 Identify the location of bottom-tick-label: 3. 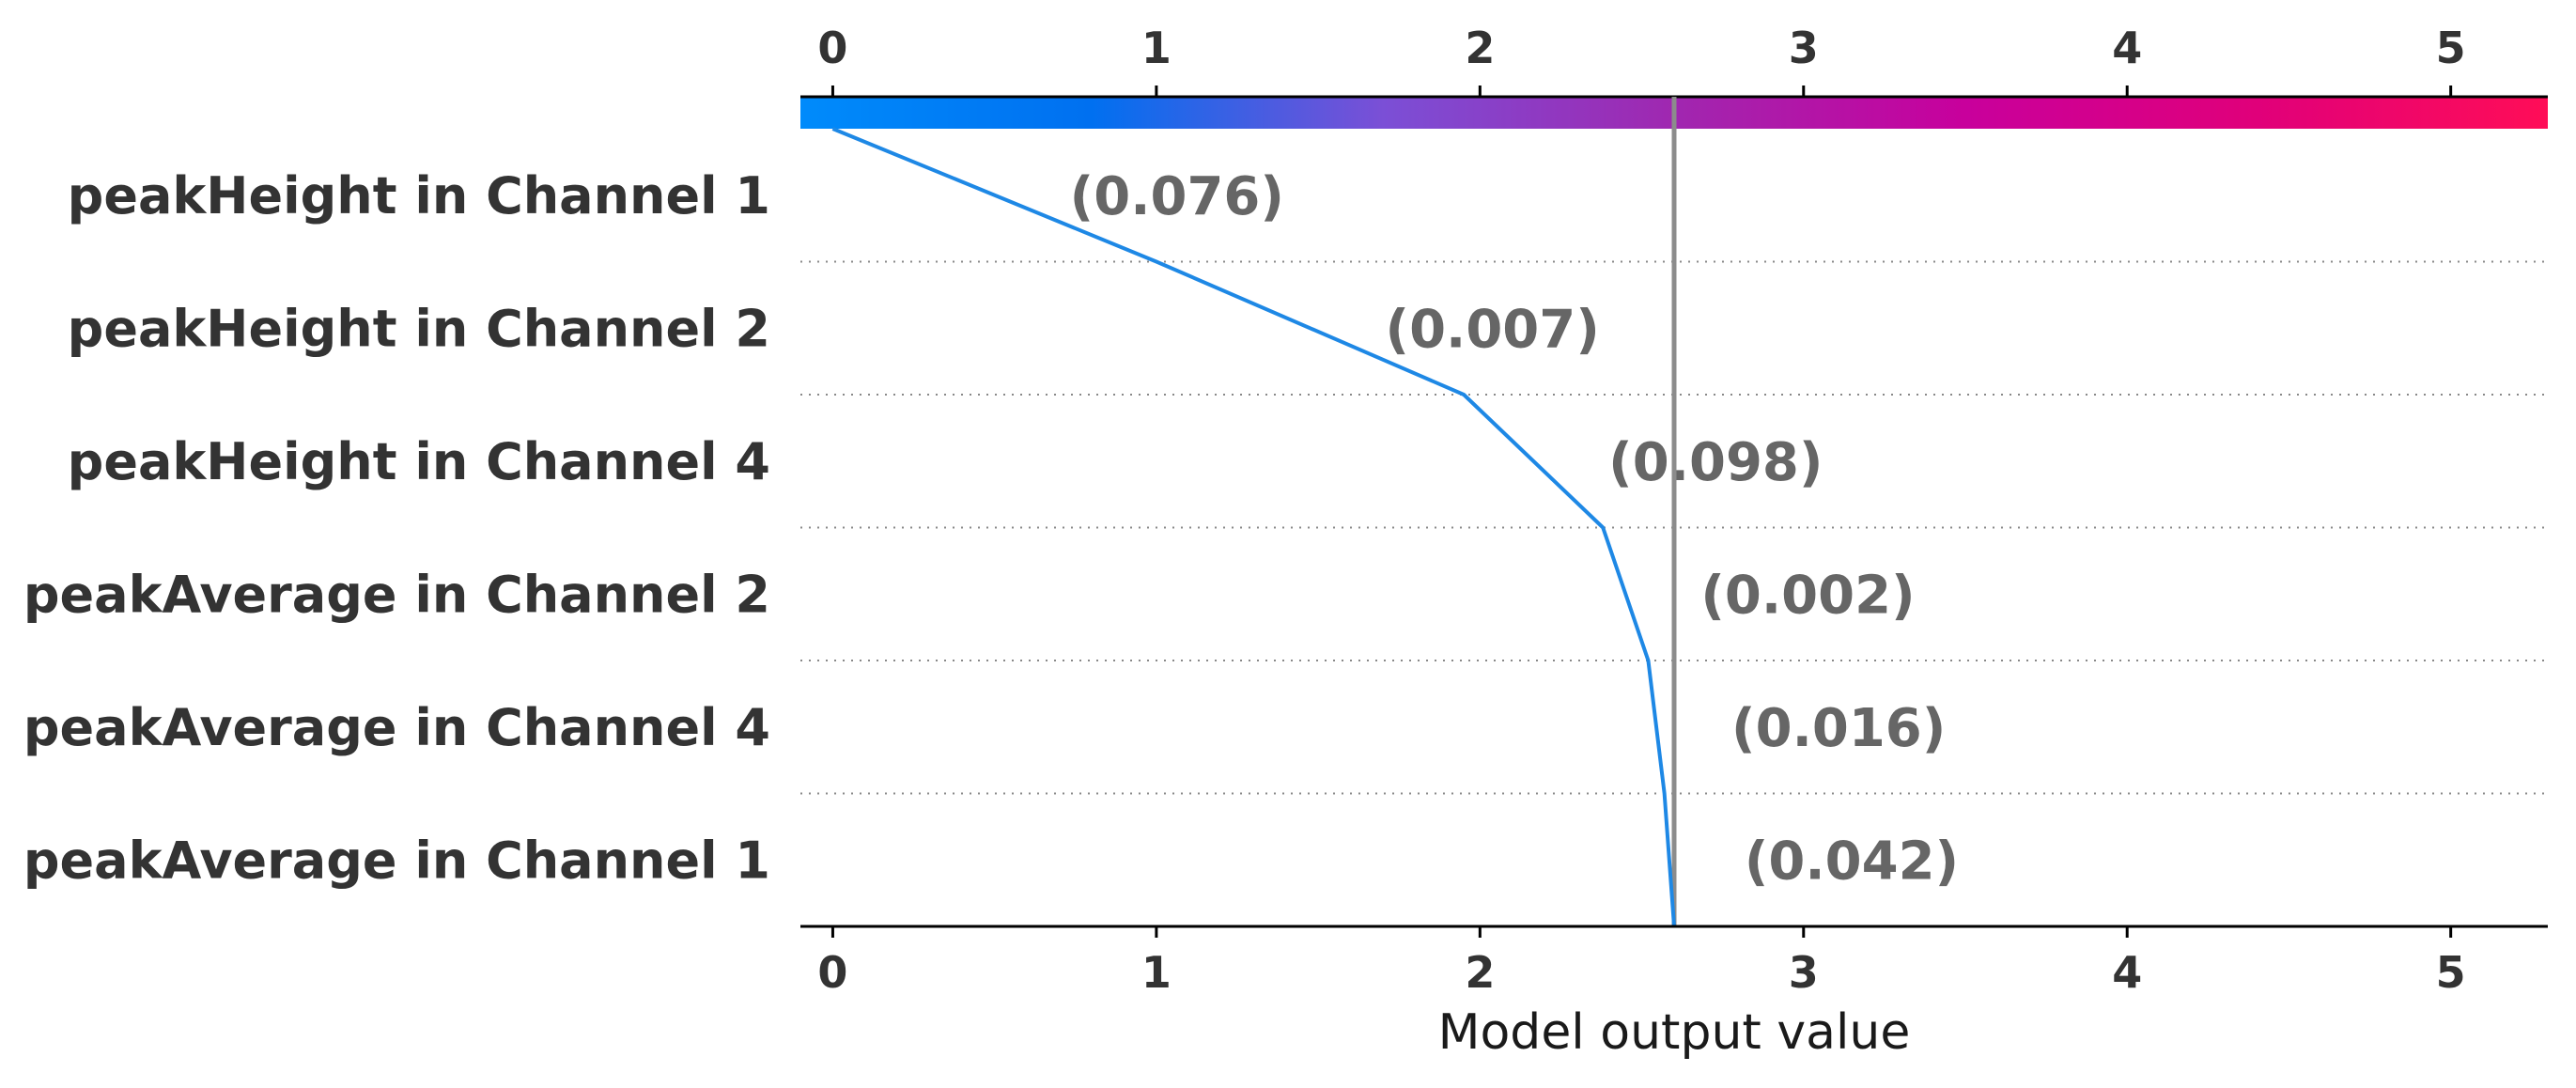
(1804, 973).